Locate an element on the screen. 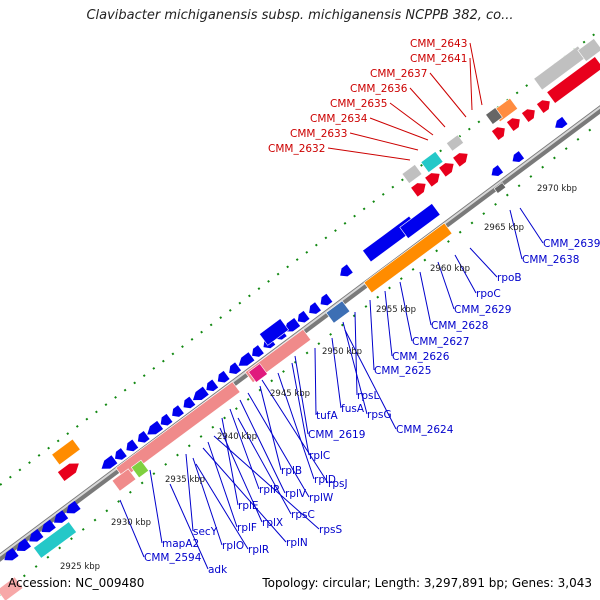 Image resolution: width=600 pixels, height=600 pixels. reverse-gene-label: rplO is located at coordinates (233, 546).